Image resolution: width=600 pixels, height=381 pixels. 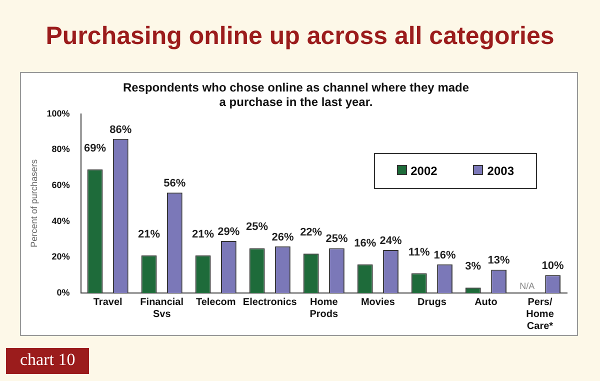 I want to click on data-label: 11%, so click(x=419, y=252).